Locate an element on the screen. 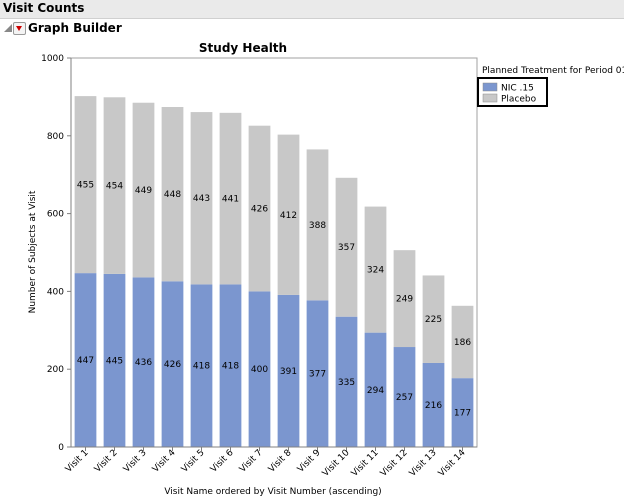 This screenshot has width=624, height=498. data-label-placebo: 443 is located at coordinates (201, 199).